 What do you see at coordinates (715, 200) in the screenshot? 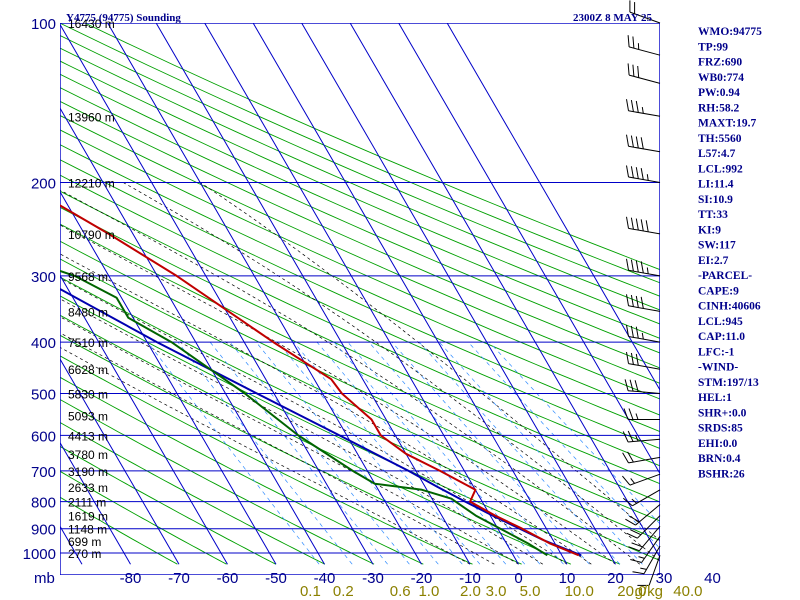
I see `index-value: SI:10.9` at bounding box center [715, 200].